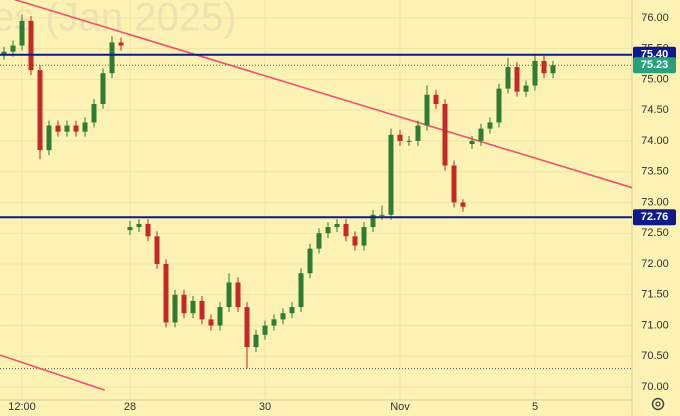 This screenshot has height=416, width=680. What do you see at coordinates (655, 356) in the screenshot?
I see `y-tick-label: 70.50` at bounding box center [655, 356].